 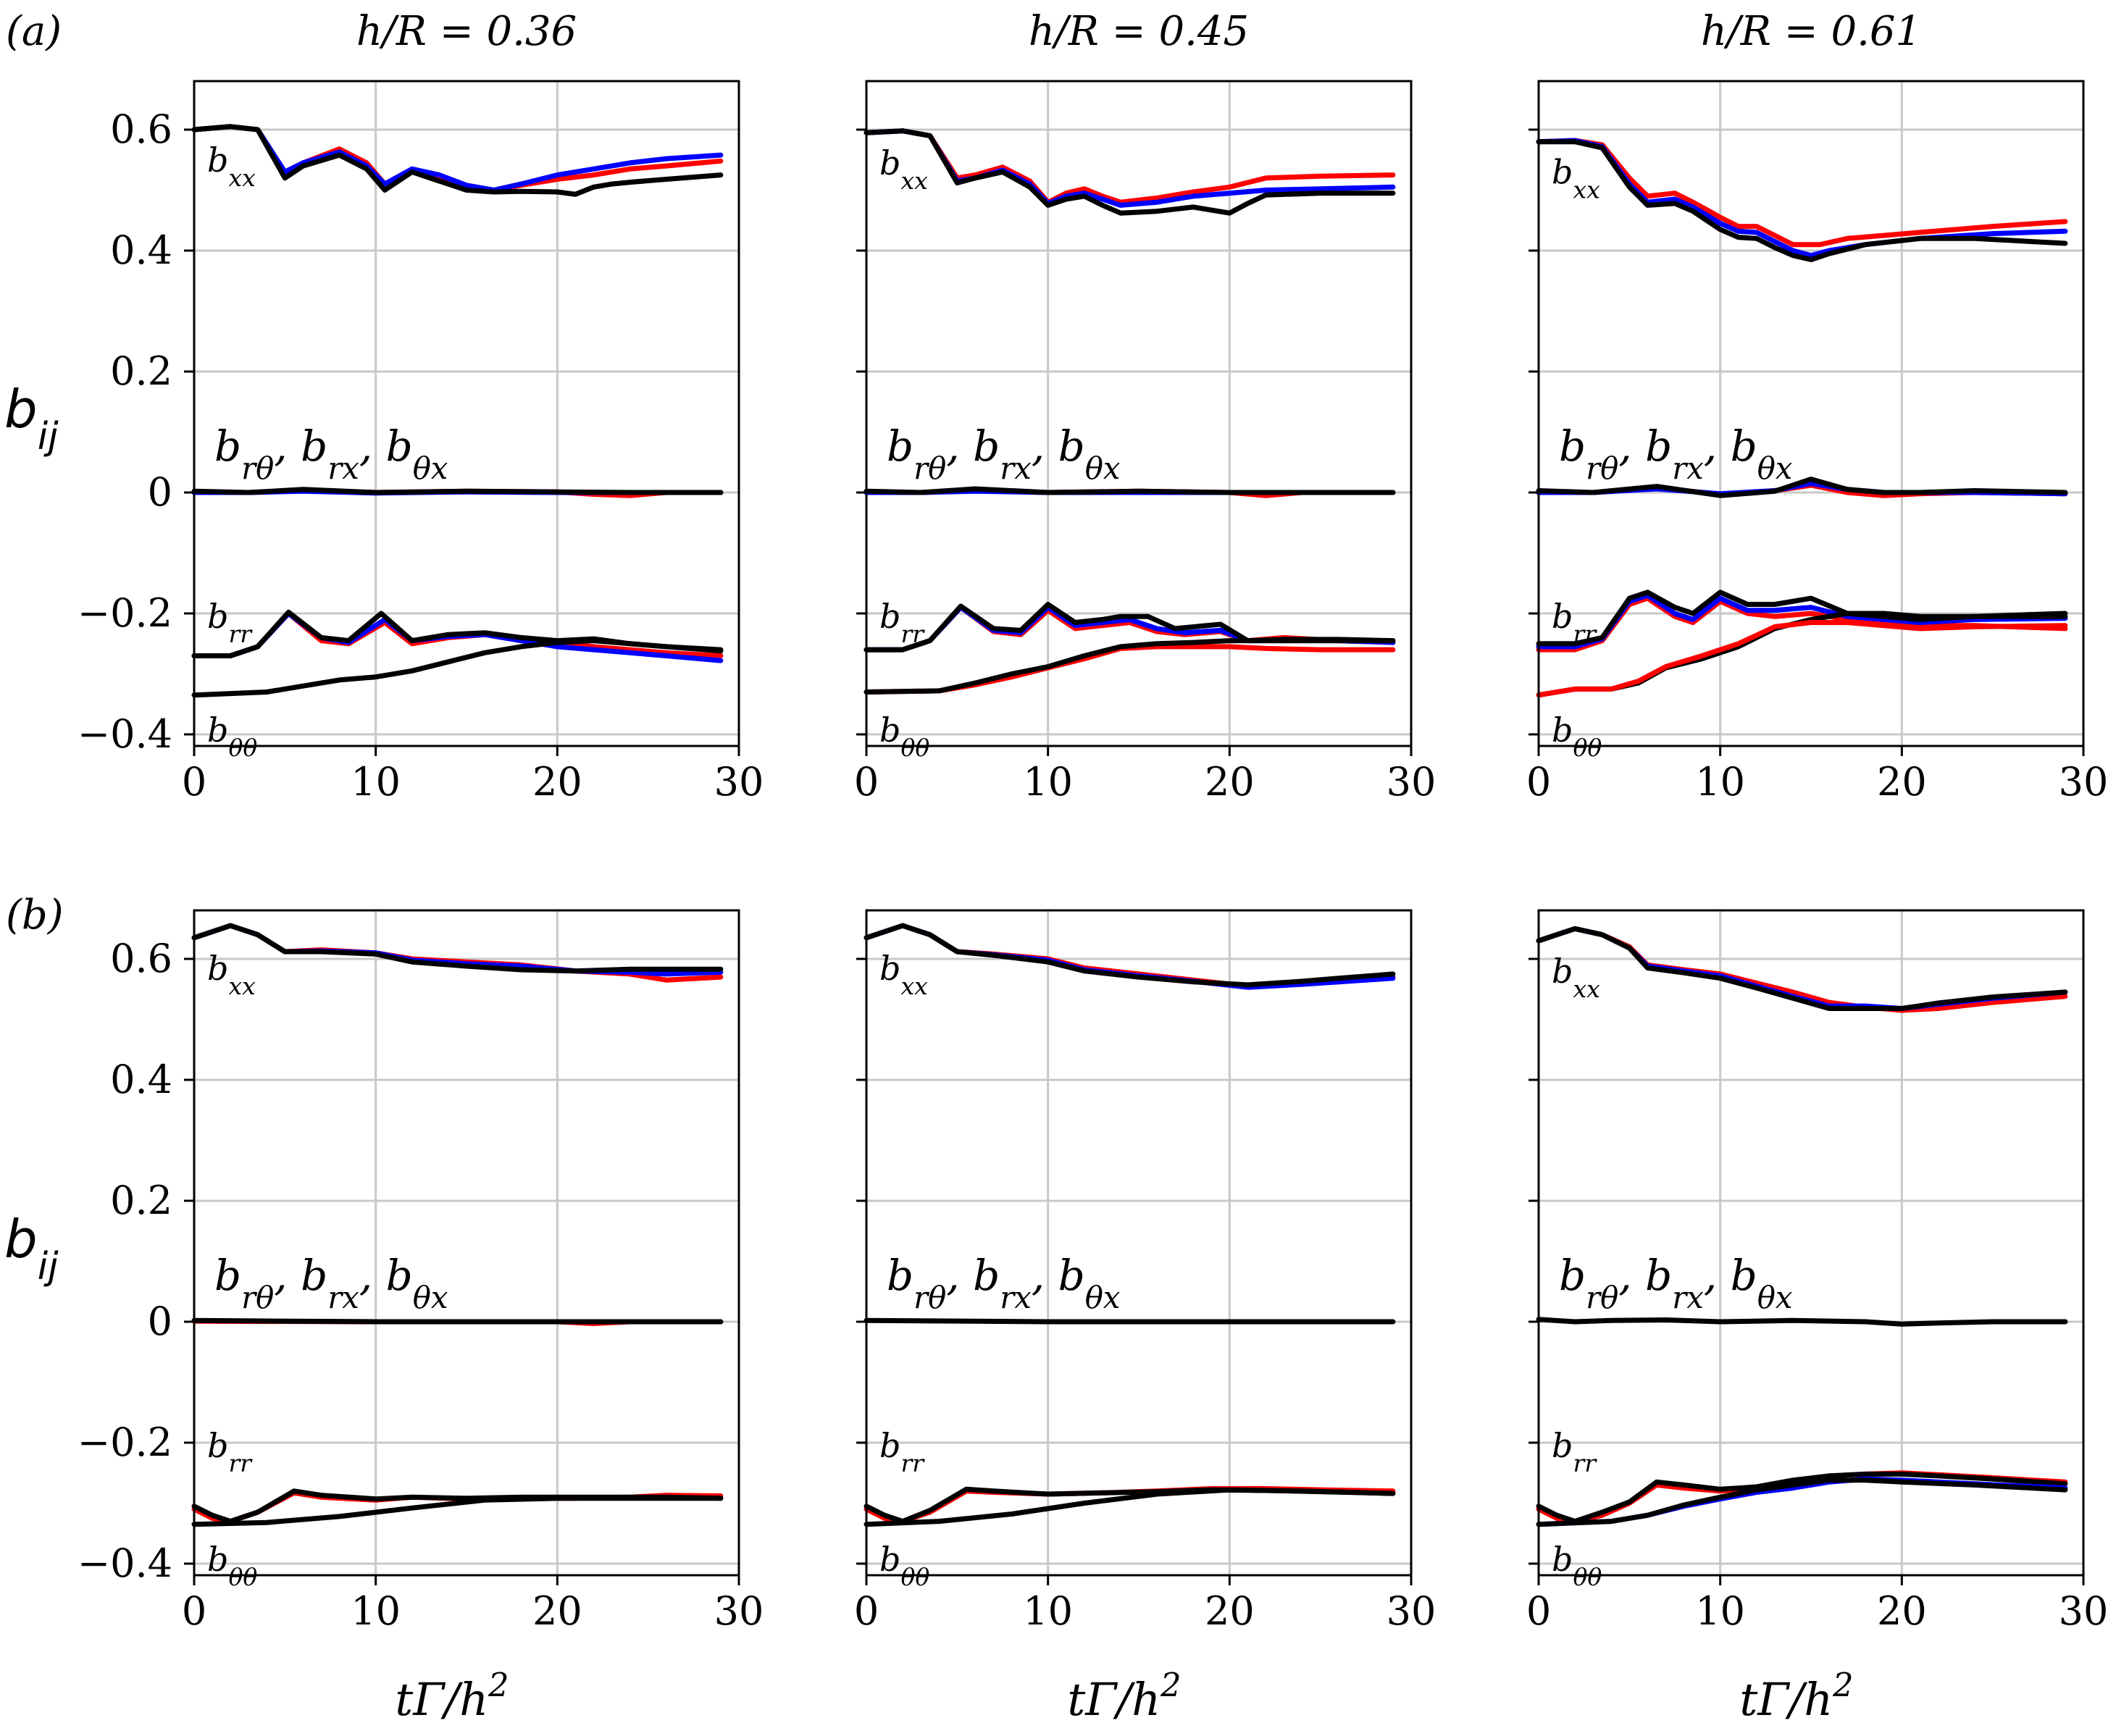 What do you see at coordinates (466, 31) in the screenshot?
I see `column-title: h/R = 0.36` at bounding box center [466, 31].